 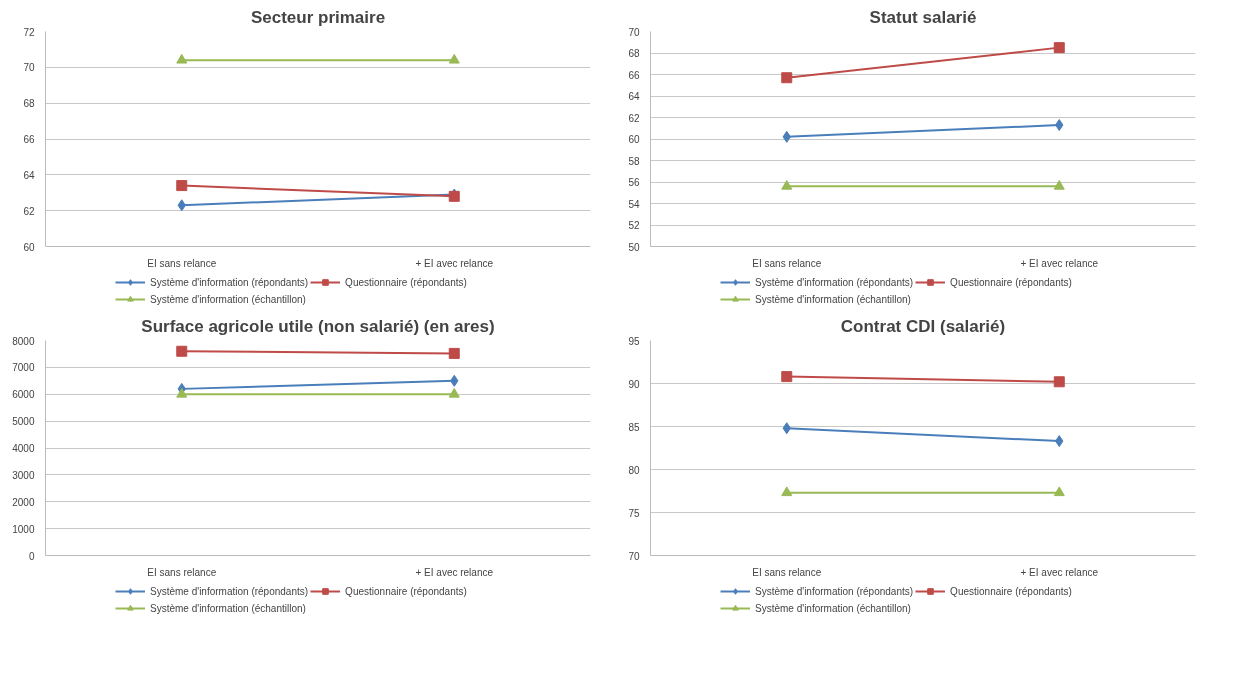 What do you see at coordinates (23, 422) in the screenshot?
I see `y-tick-label: 5000` at bounding box center [23, 422].